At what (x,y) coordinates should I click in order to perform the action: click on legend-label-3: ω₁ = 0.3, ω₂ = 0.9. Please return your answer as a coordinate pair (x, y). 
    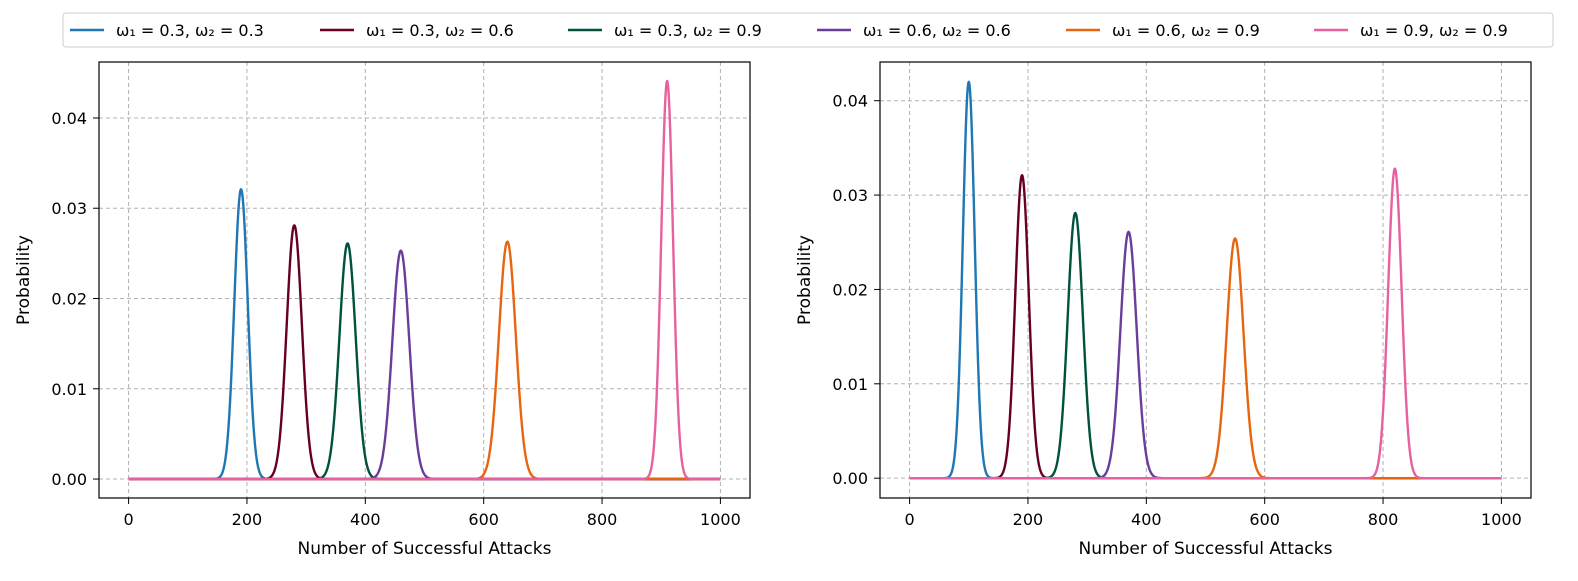
    Looking at the image, I should click on (688, 30).